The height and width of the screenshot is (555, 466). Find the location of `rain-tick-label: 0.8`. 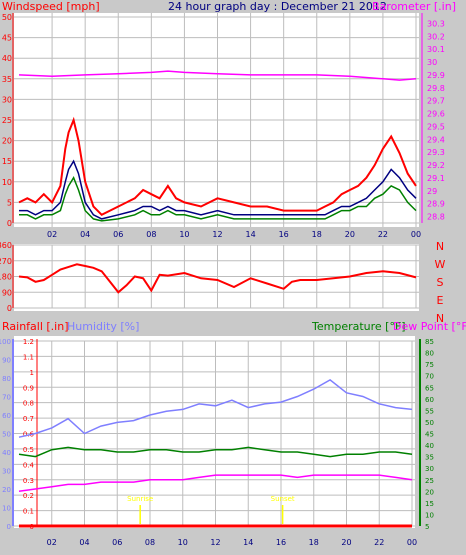

rain-tick-label: 0.8 is located at coordinates (28, 404).